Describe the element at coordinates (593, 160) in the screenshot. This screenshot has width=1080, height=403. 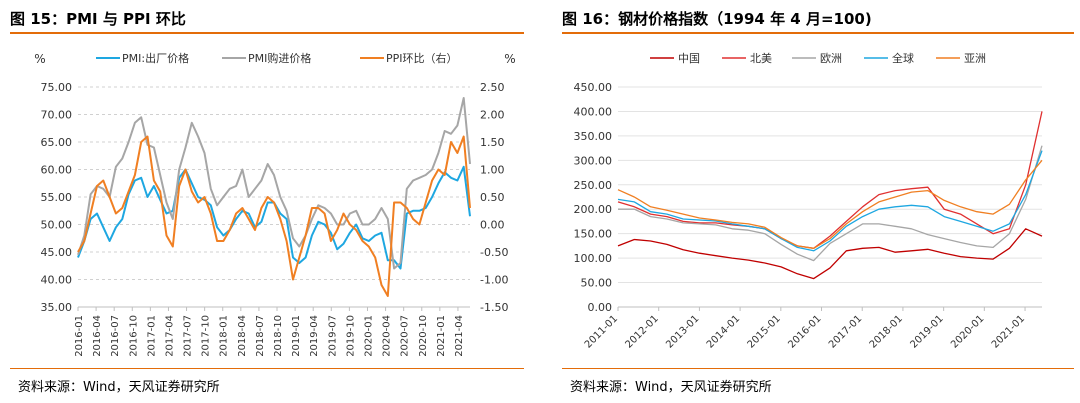
I see `y-tick-label: 300.00` at that location.